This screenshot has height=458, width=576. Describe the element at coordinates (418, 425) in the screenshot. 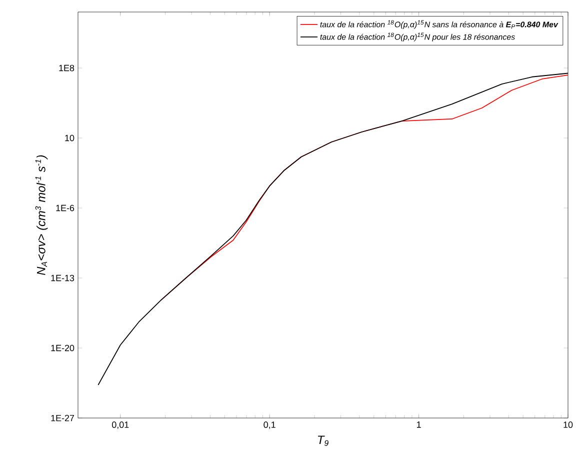

I see `x-tick-label: 1` at that location.